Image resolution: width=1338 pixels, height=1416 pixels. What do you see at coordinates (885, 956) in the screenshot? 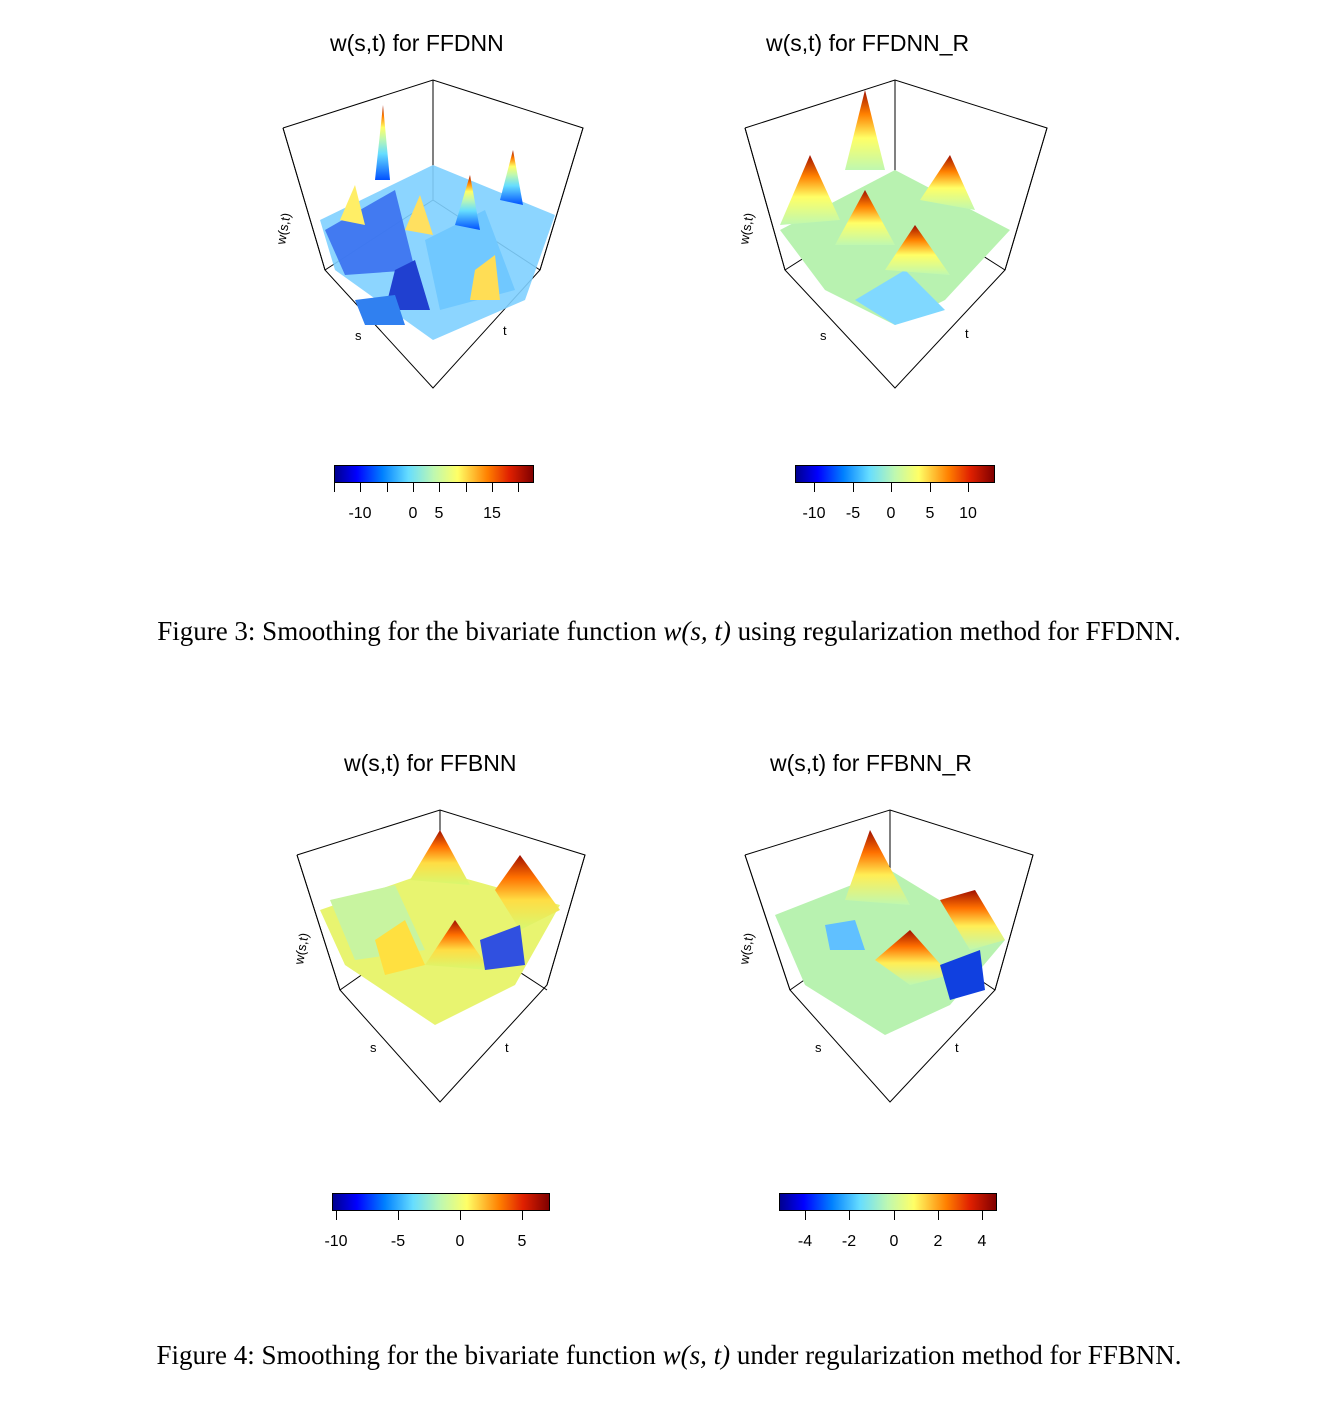
I see `surface-plot-ffbnn-r: w(s,t) s t` at bounding box center [885, 956].